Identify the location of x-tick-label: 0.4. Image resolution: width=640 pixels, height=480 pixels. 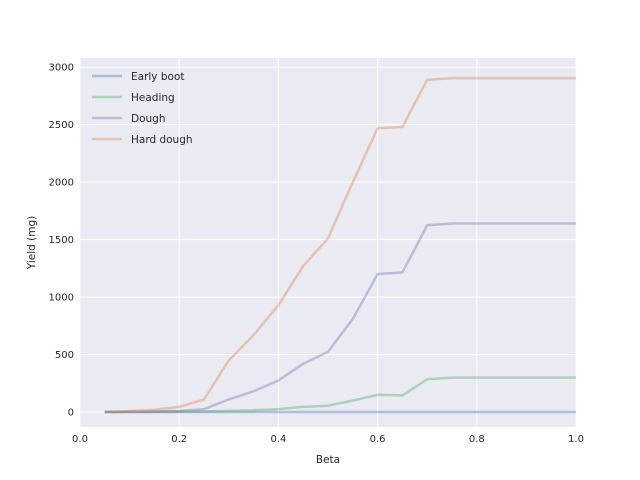
(278, 439).